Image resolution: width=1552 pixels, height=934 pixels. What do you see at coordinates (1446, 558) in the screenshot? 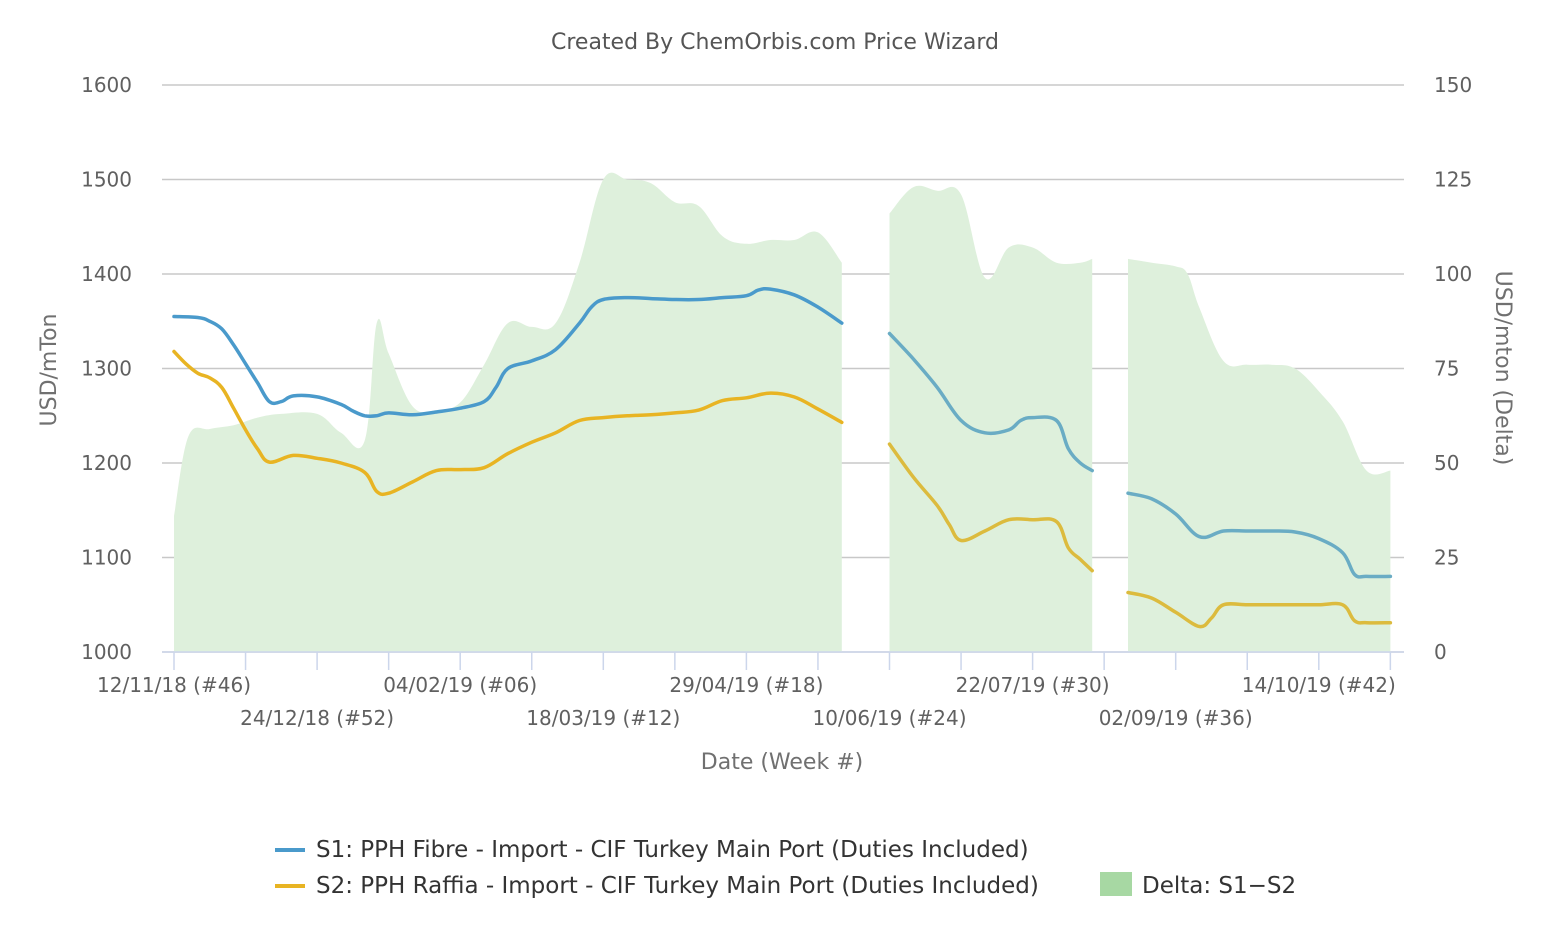
I see `y2-tick-label: 25` at bounding box center [1446, 558].